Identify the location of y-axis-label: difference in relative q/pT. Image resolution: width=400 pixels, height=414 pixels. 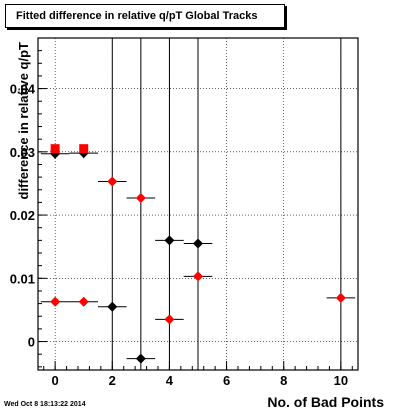
(23, 121).